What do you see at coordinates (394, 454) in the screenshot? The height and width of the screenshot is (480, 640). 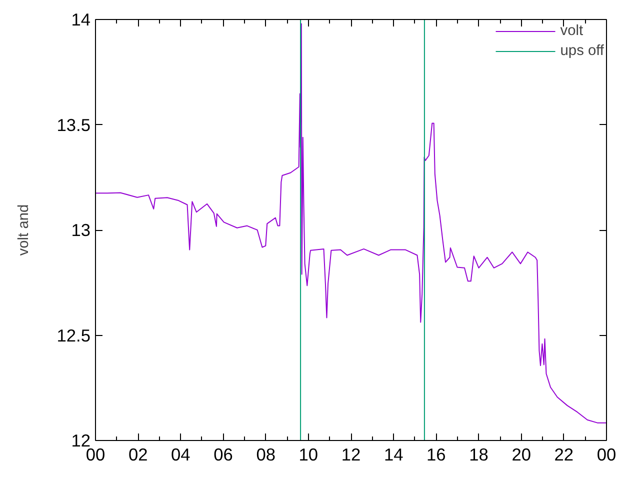 I see `x-tick-label: 14` at bounding box center [394, 454].